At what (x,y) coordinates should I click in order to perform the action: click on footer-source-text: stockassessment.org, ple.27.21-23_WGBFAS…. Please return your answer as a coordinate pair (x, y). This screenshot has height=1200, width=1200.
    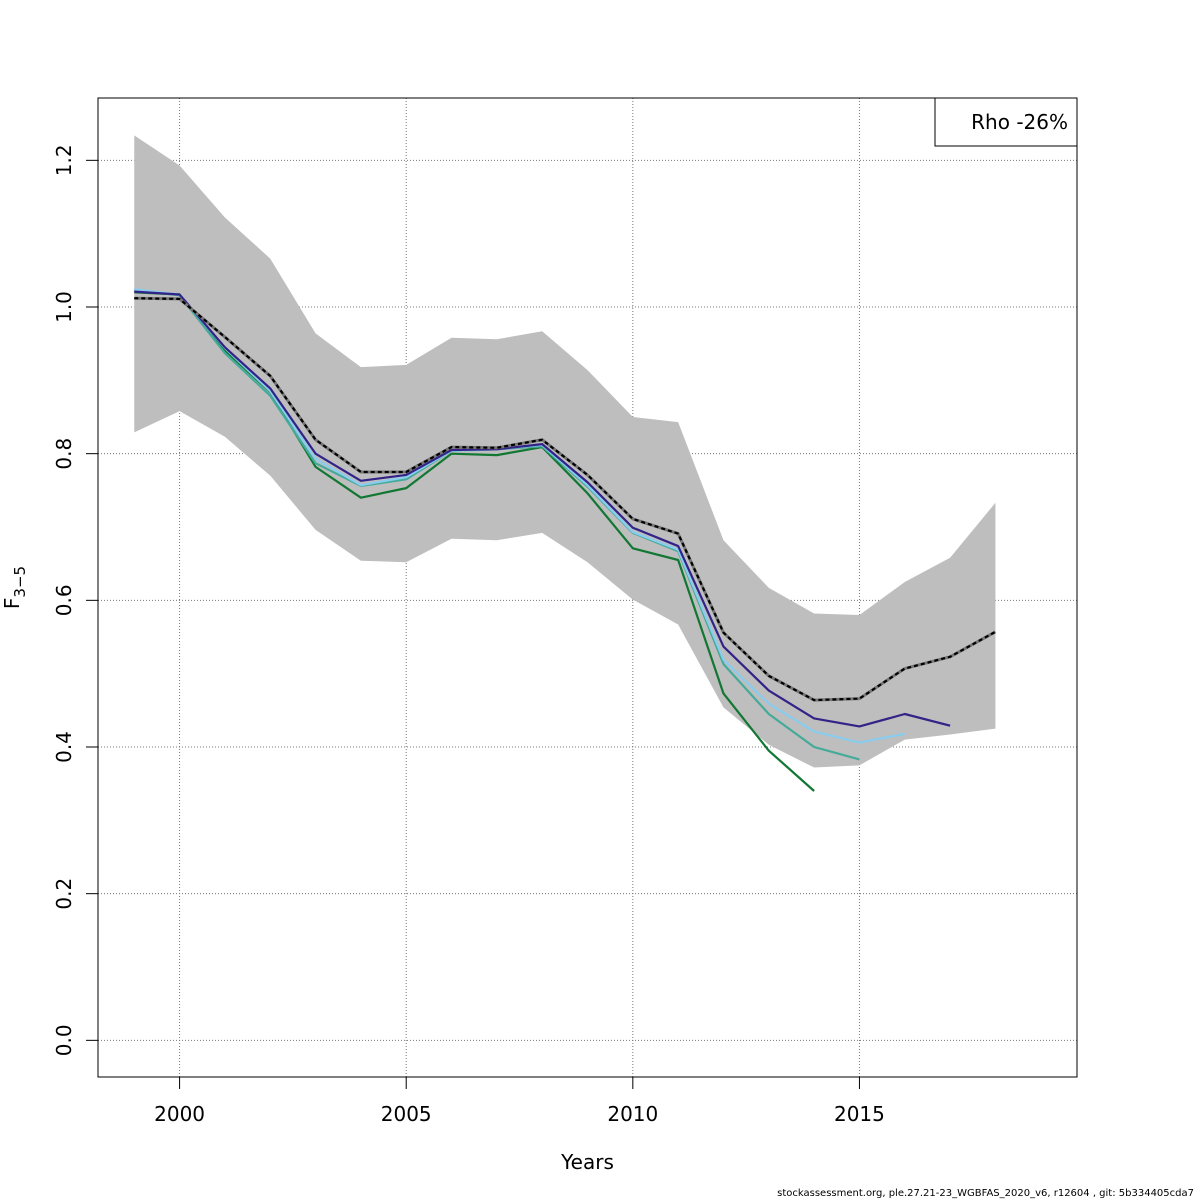
    Looking at the image, I should click on (985, 1193).